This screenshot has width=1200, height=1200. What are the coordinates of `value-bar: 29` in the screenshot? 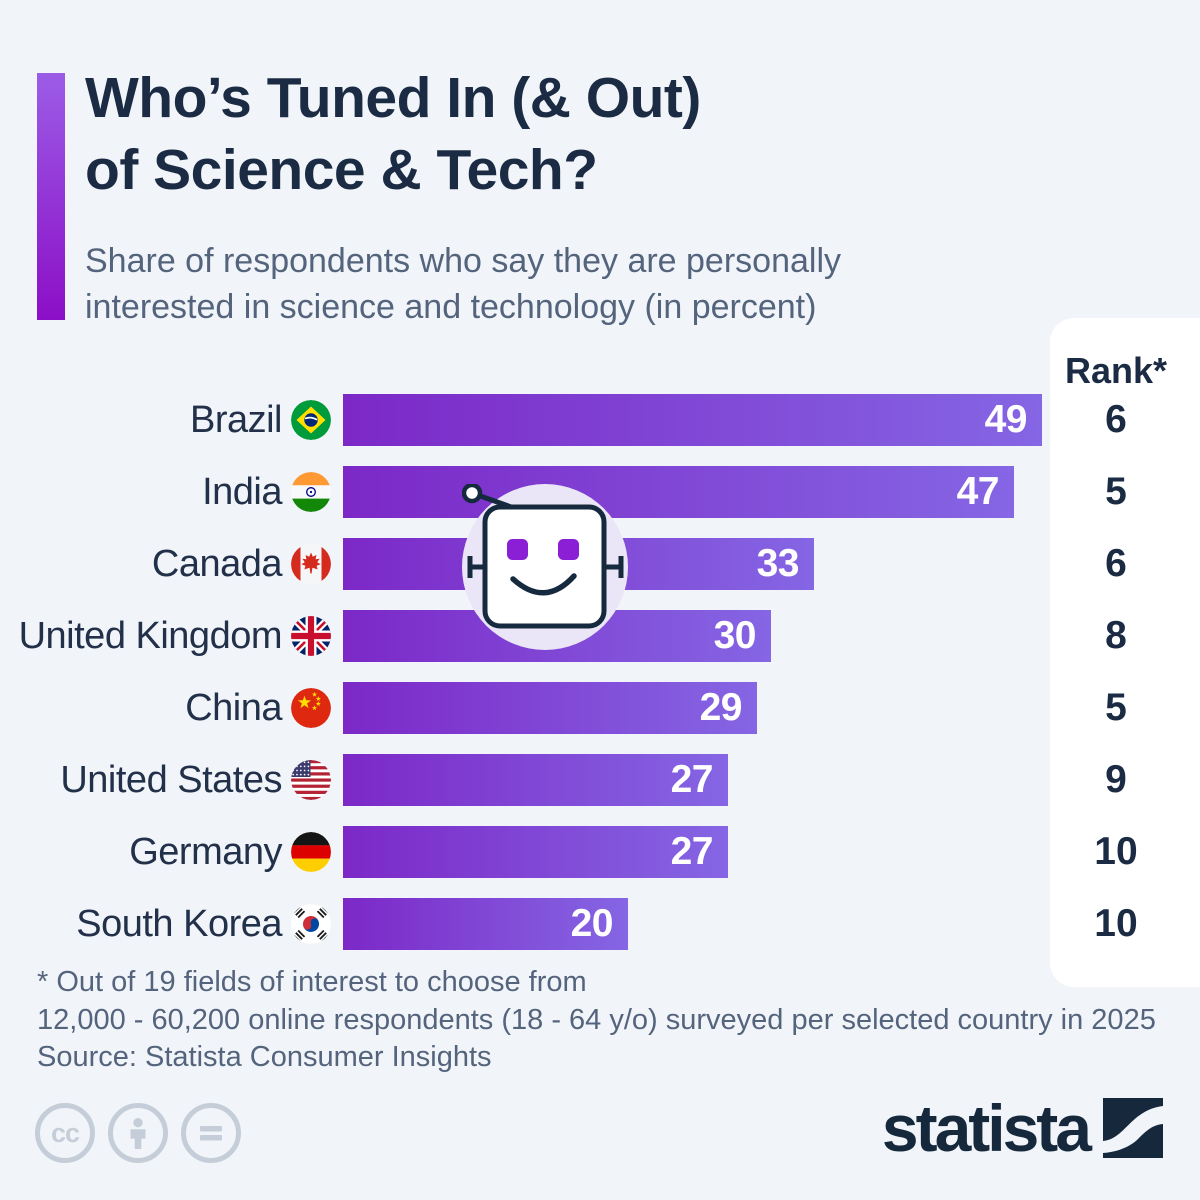 It's located at (550, 708).